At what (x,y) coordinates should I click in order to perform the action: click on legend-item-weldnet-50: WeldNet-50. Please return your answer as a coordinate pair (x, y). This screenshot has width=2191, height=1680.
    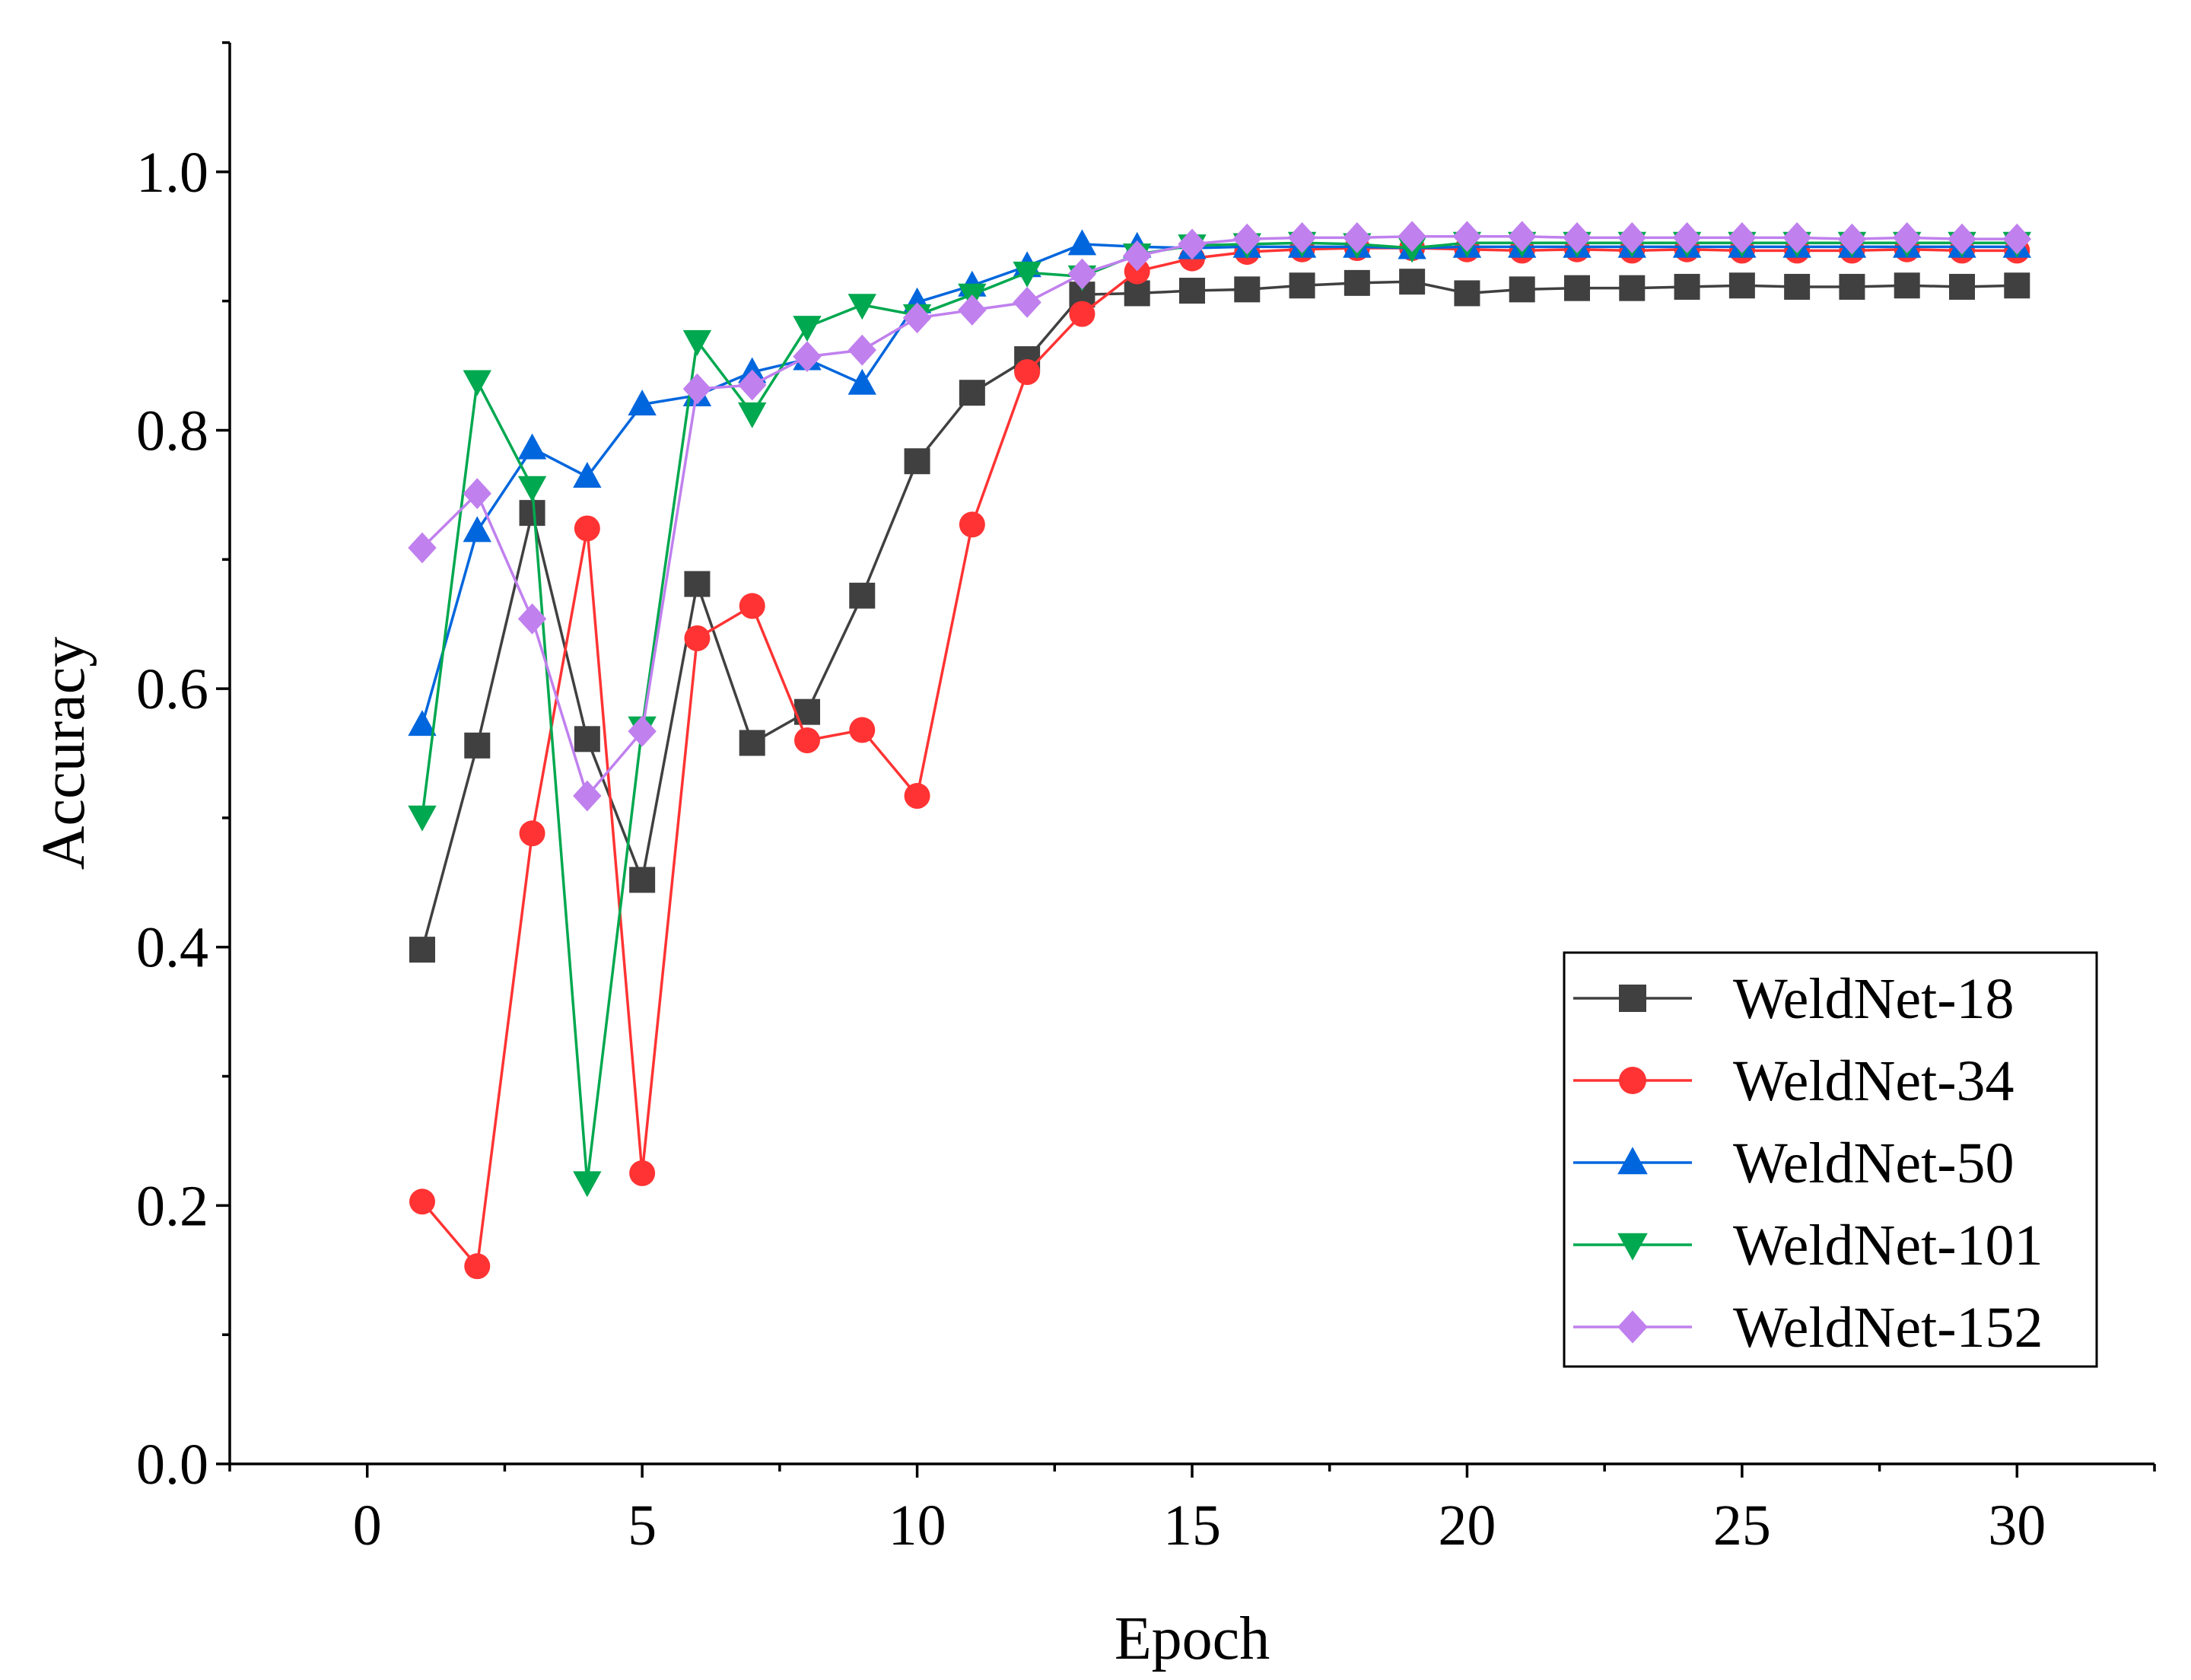
    Looking at the image, I should click on (1794, 1163).